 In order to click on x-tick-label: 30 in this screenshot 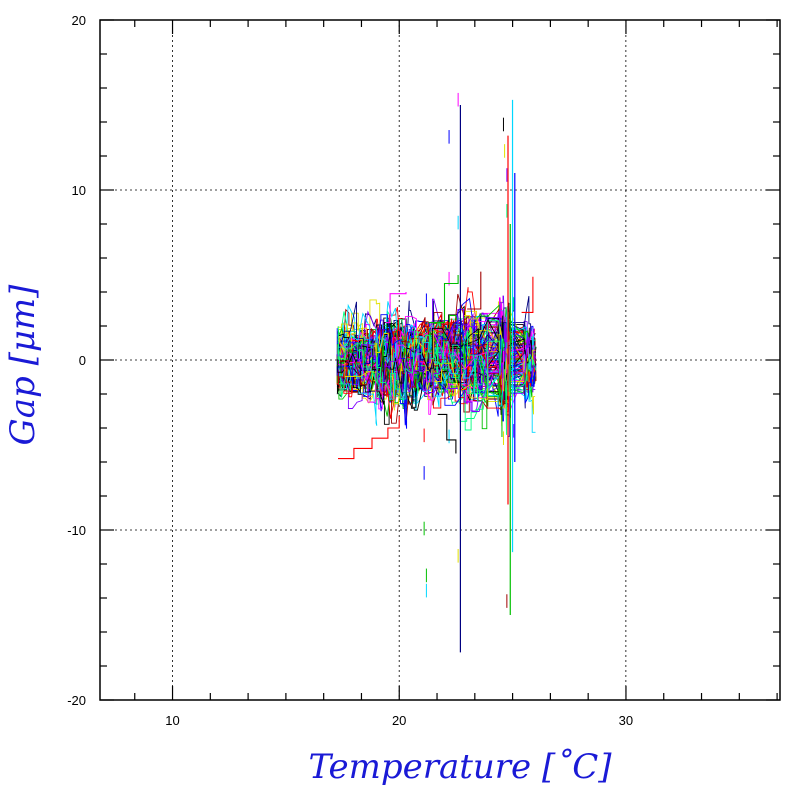, I will do `click(626, 720)`.